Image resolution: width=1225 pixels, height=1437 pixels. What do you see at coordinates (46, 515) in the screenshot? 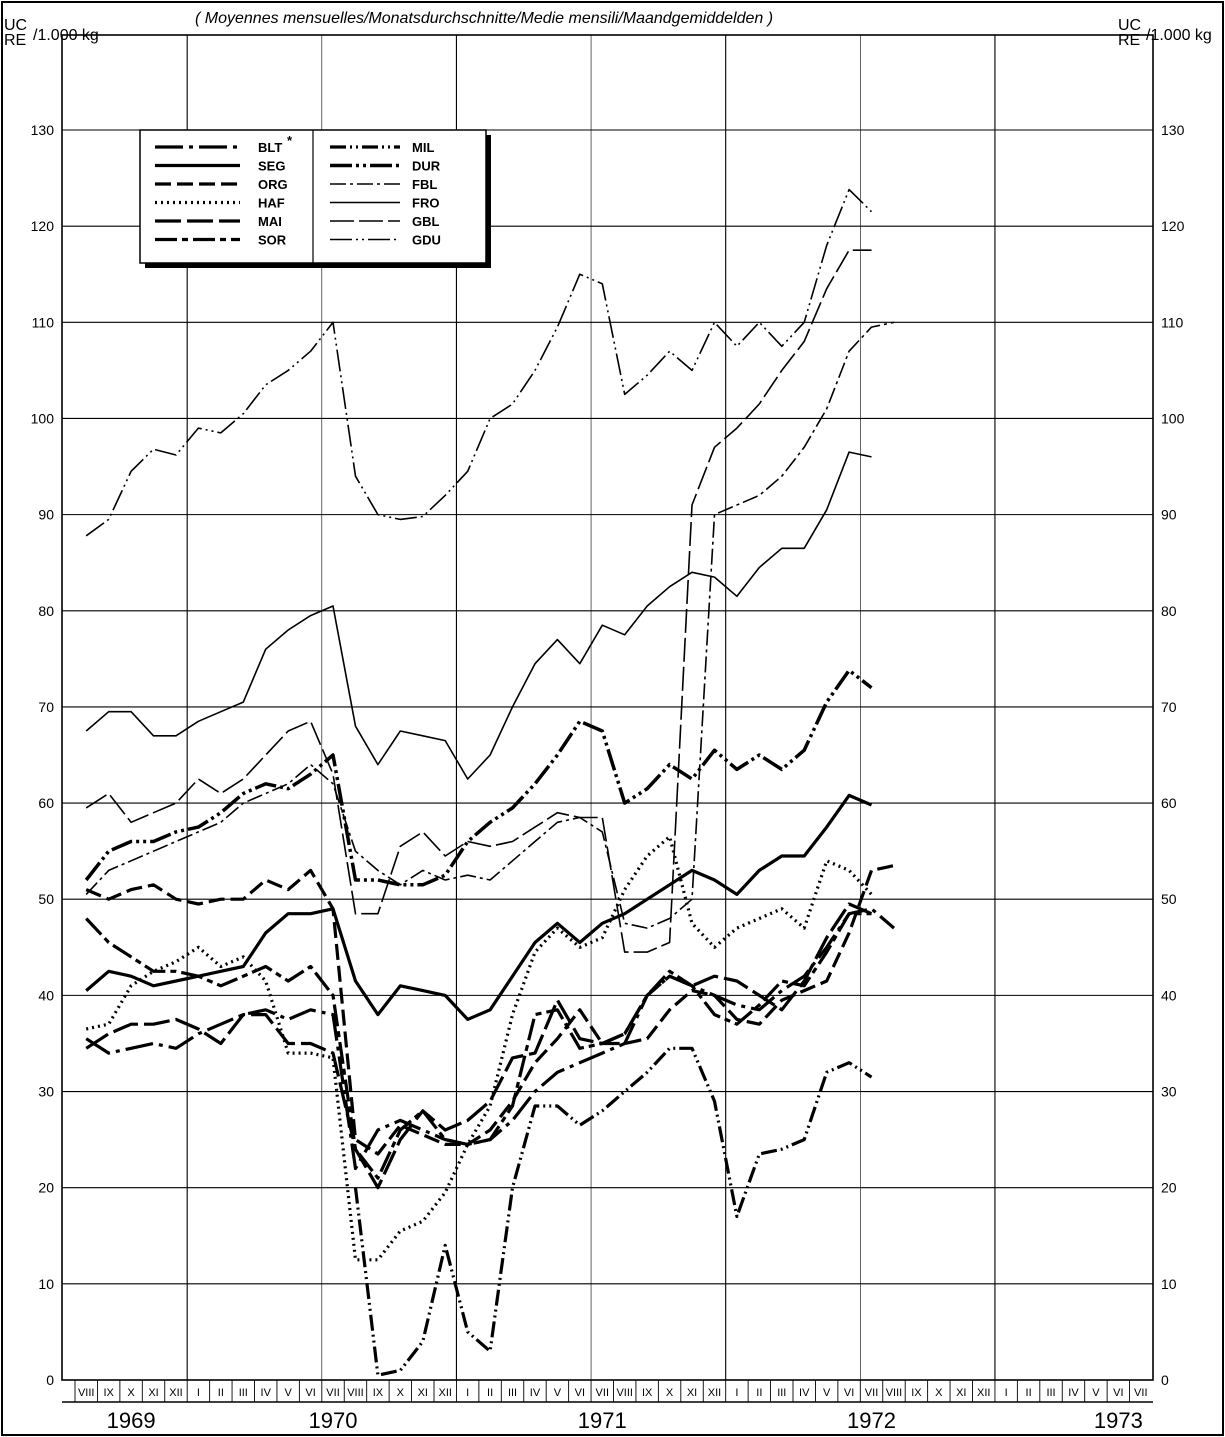
I see `y-tick-label-left: 90` at bounding box center [46, 515].